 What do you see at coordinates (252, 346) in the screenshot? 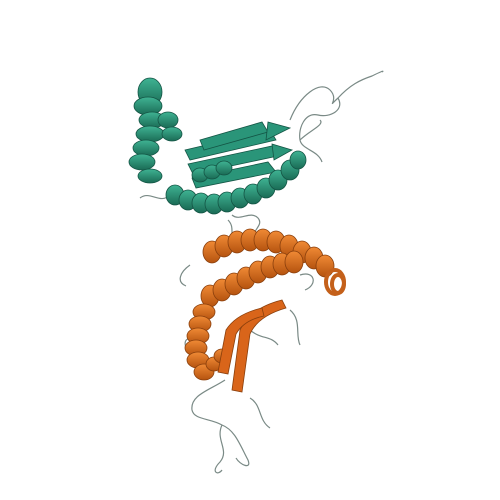
I see `chain-b-sheet` at bounding box center [252, 346].